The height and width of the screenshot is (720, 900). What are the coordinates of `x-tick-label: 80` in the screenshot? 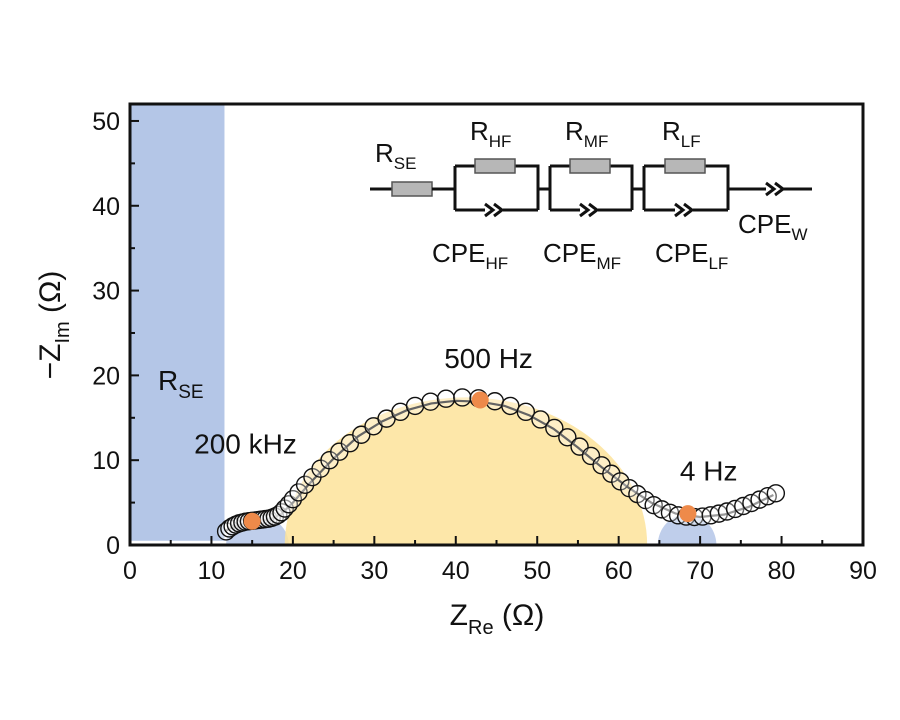 It's located at (782, 571).